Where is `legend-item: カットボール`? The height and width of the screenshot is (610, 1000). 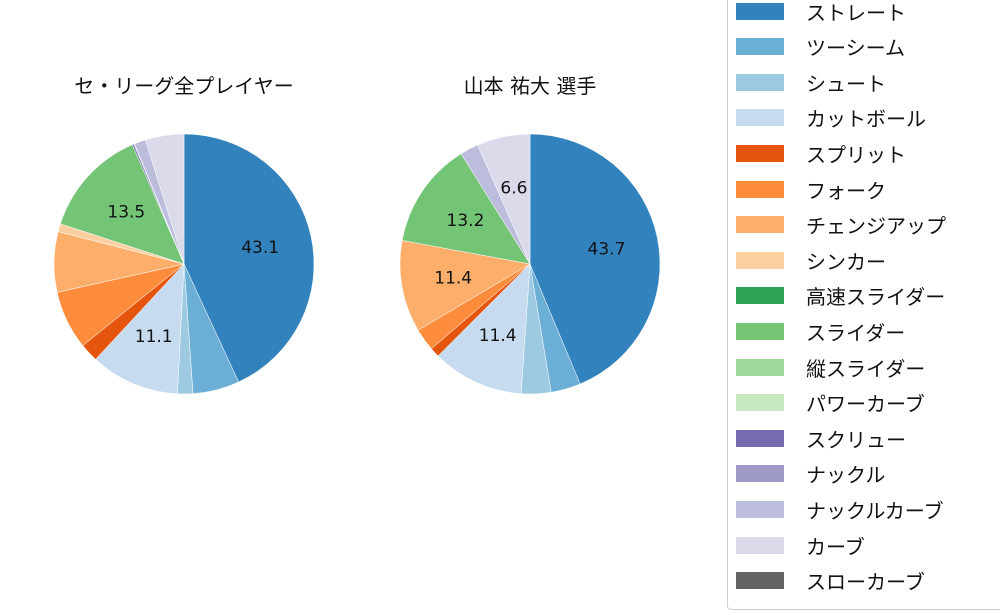
legend-item: カットボール is located at coordinates (831, 118).